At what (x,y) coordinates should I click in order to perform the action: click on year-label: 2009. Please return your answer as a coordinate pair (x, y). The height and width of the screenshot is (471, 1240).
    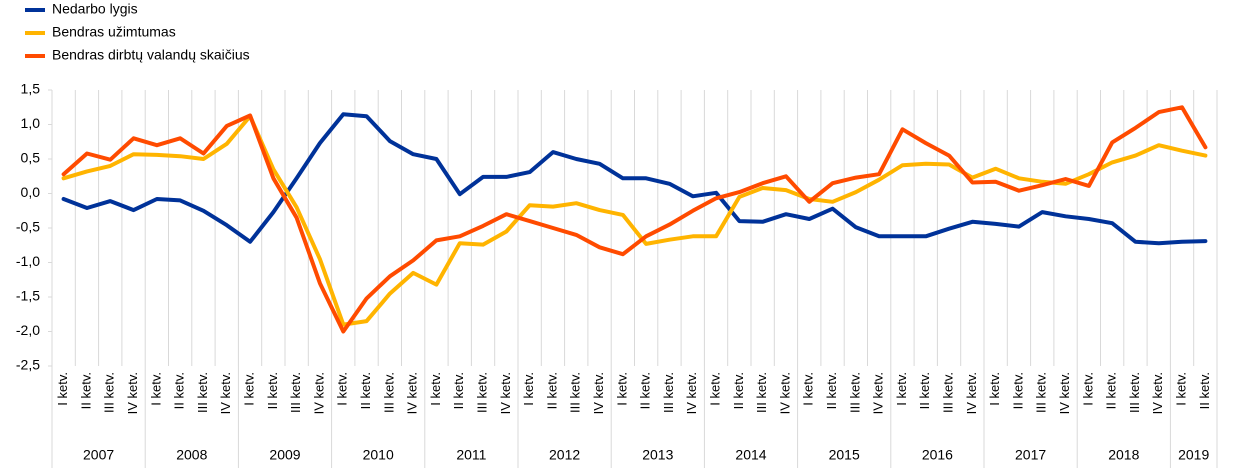
    Looking at the image, I should click on (284, 455).